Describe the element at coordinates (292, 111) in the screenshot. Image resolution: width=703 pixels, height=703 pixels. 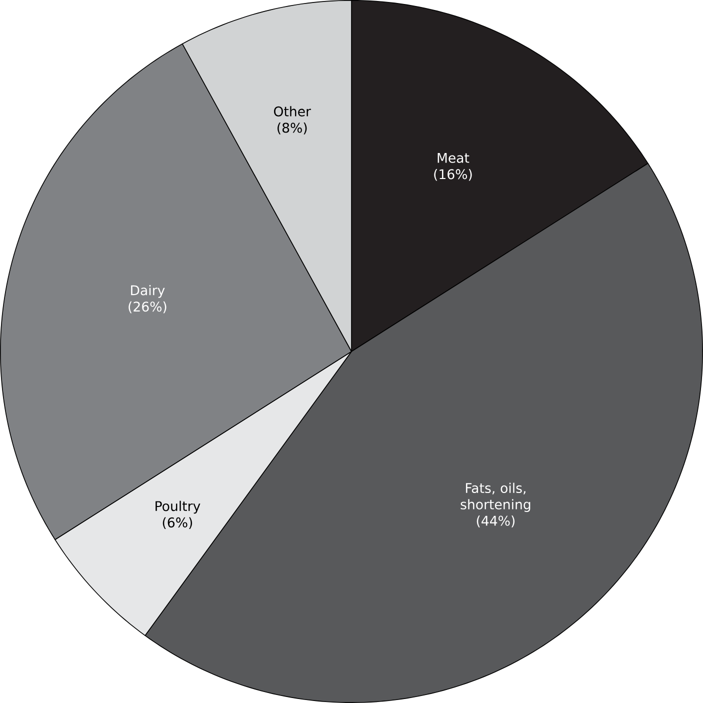
I see `slice-label: Other` at that location.